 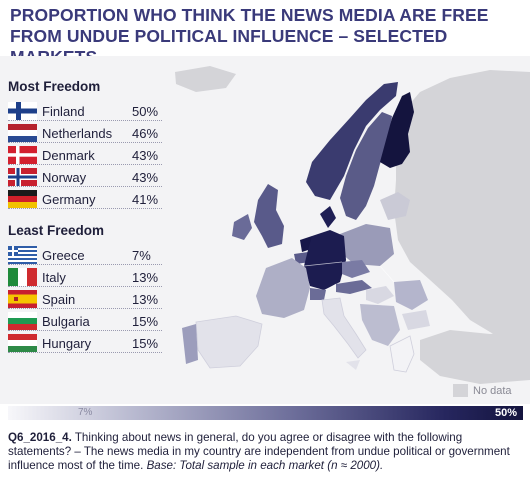 I want to click on map-region-switzerland, so click(x=318, y=294).